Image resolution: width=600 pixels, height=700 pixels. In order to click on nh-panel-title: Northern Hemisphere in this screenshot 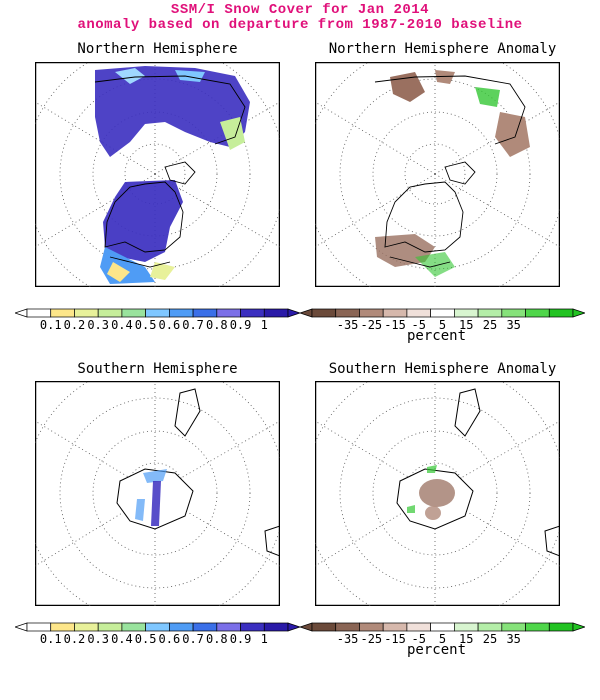, I will do `click(157, 49)`.